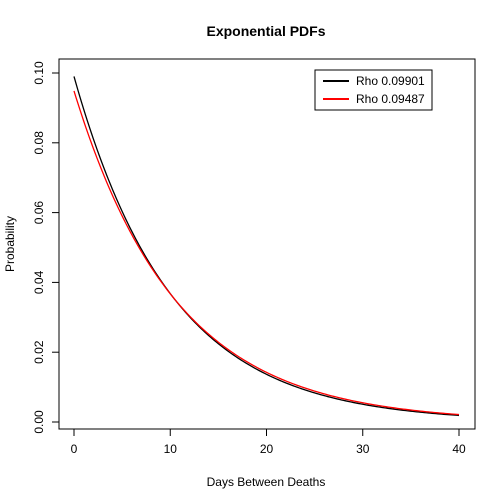  I want to click on y-axis: 0.00 0.02 0.04 0.06 0.08 0.10, so click(46, 247).